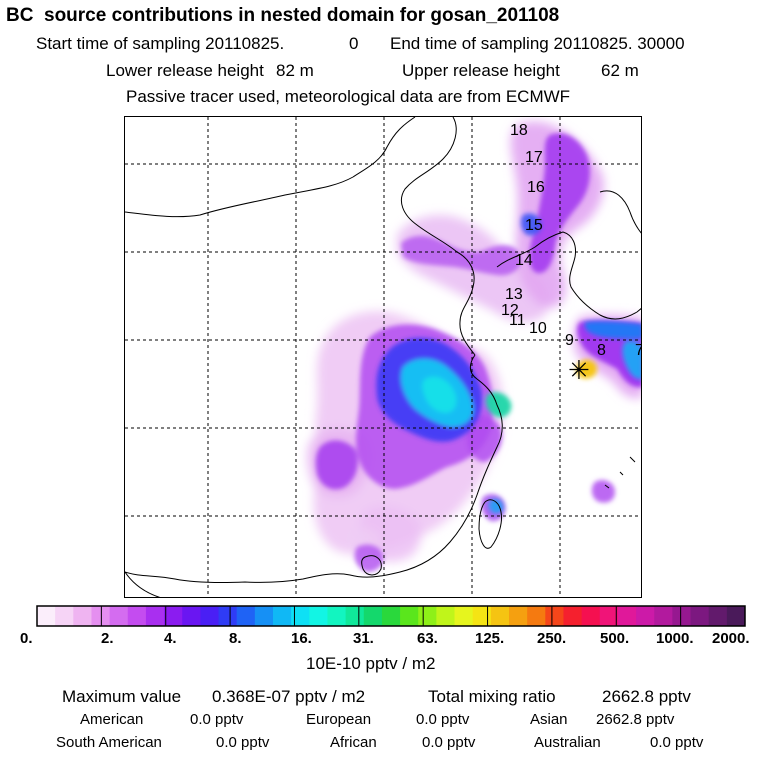 The height and width of the screenshot is (768, 768). Describe the element at coordinates (552, 638) in the screenshot. I see `colorbar-tick-8: 250.` at that location.